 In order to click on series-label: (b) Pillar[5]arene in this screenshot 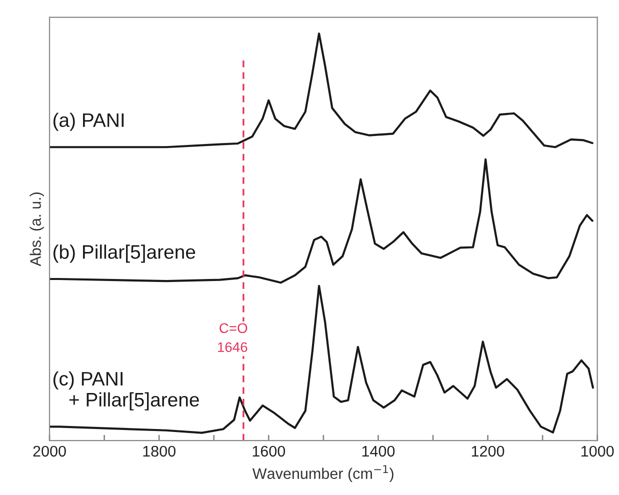, I will do `click(124, 253)`.